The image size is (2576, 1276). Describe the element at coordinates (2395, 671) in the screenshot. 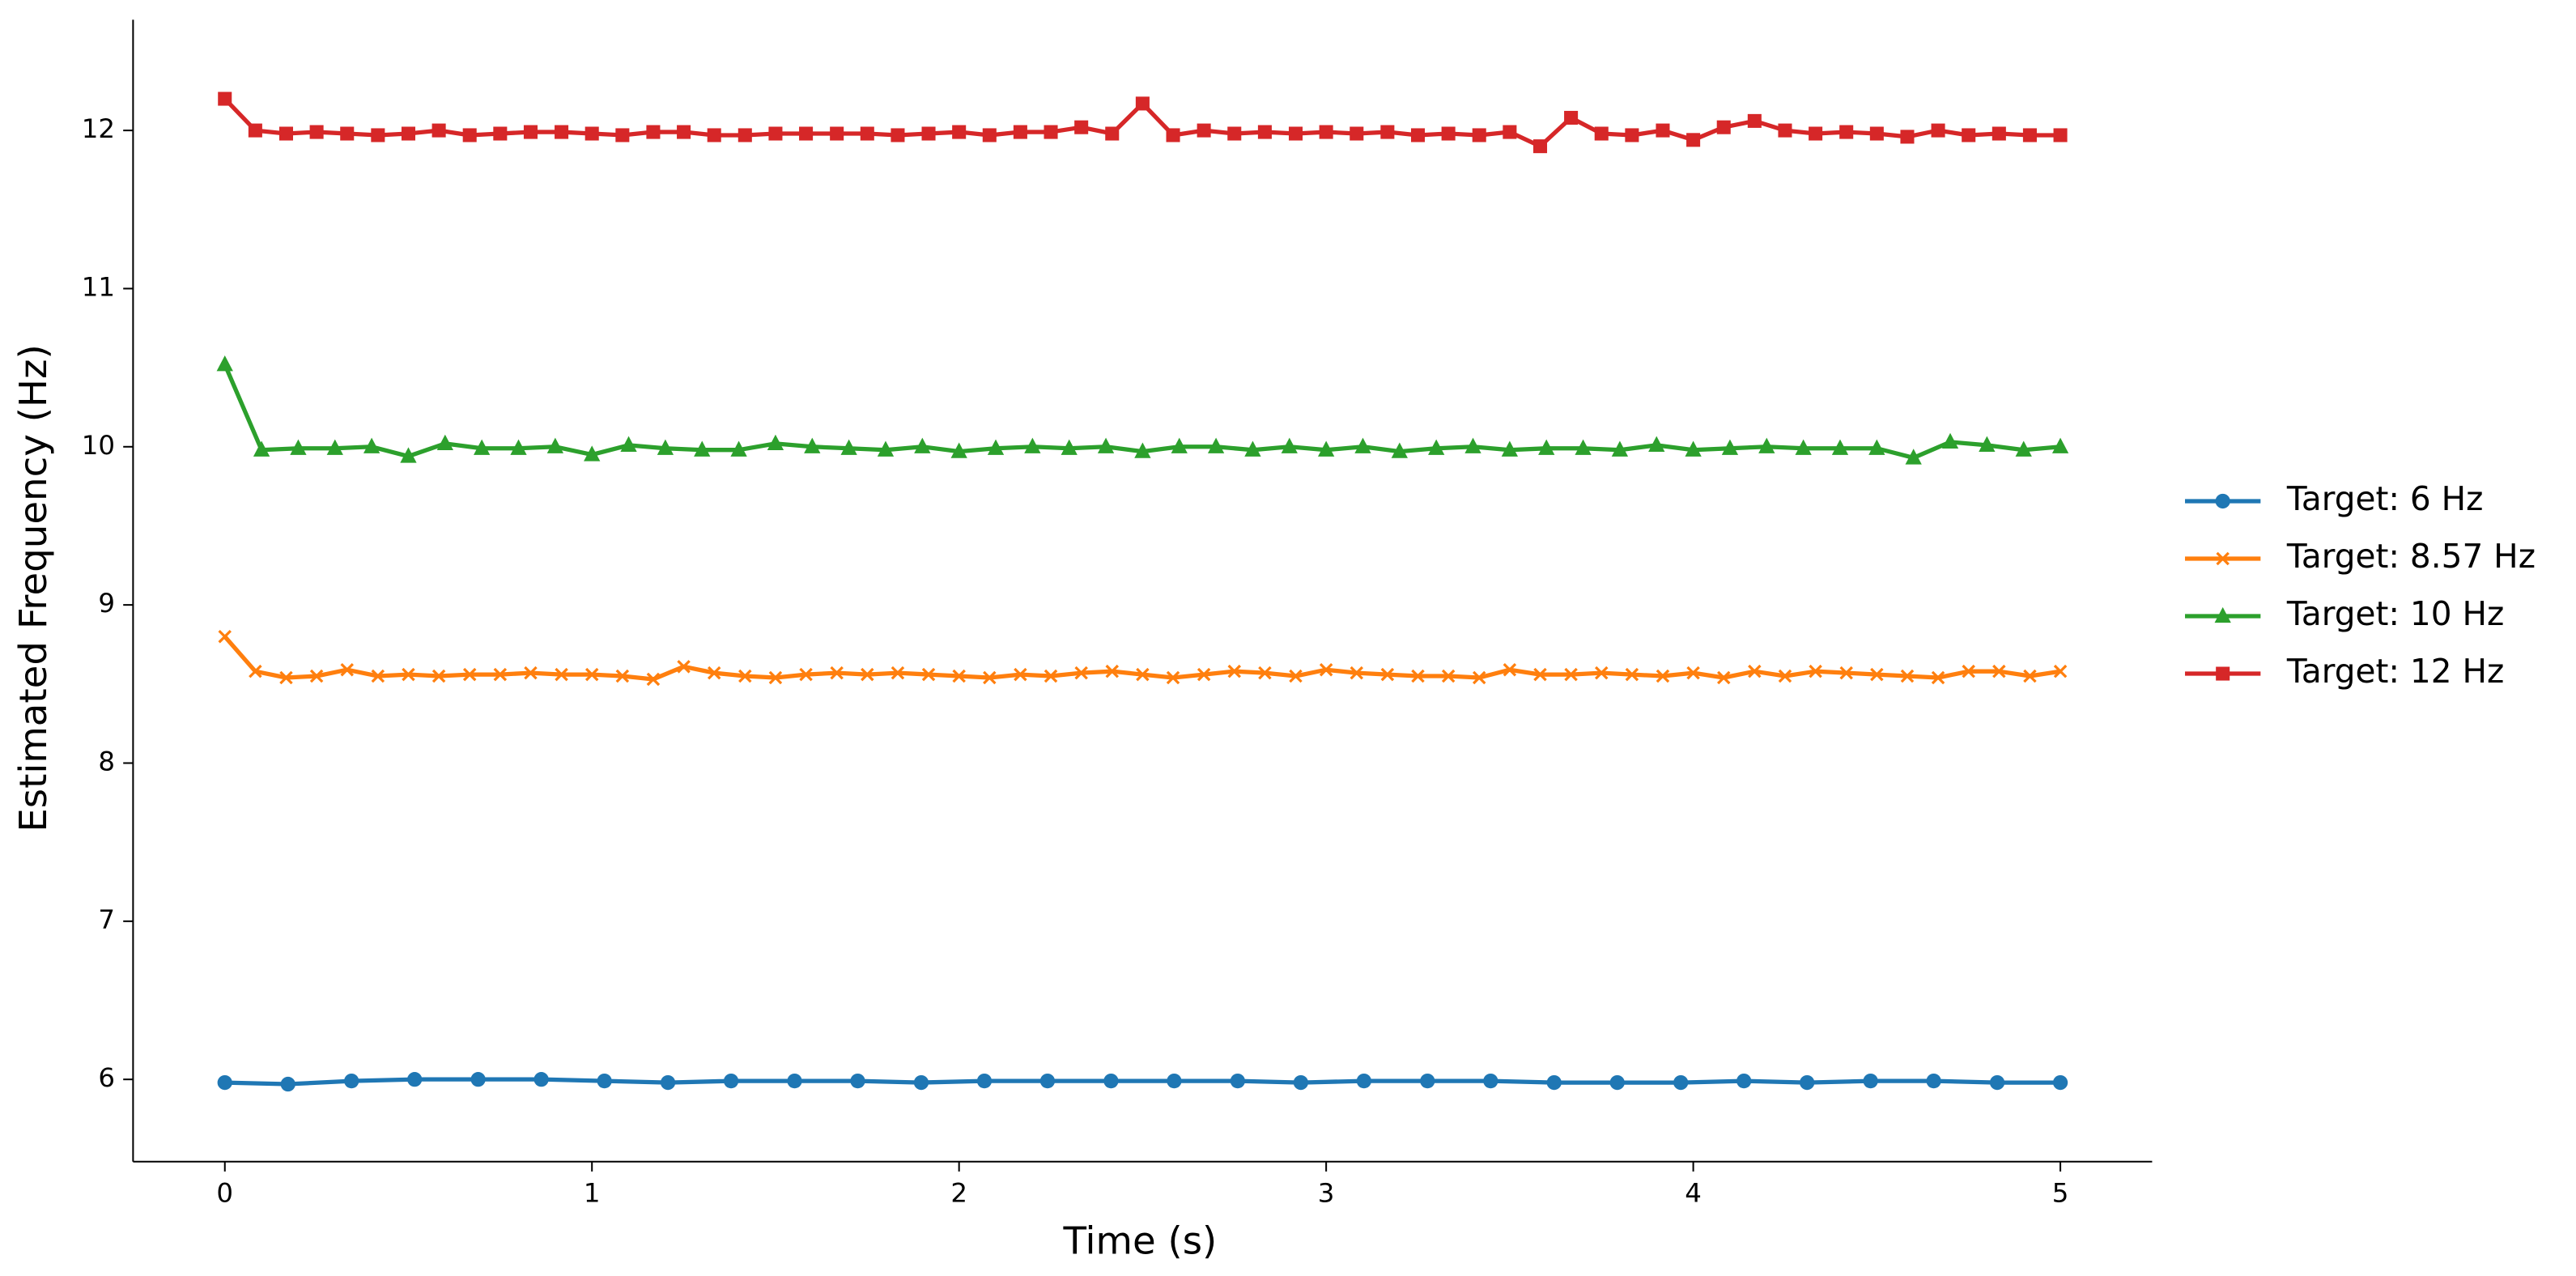

I see `legend-label: Target: 12 Hz` at that location.